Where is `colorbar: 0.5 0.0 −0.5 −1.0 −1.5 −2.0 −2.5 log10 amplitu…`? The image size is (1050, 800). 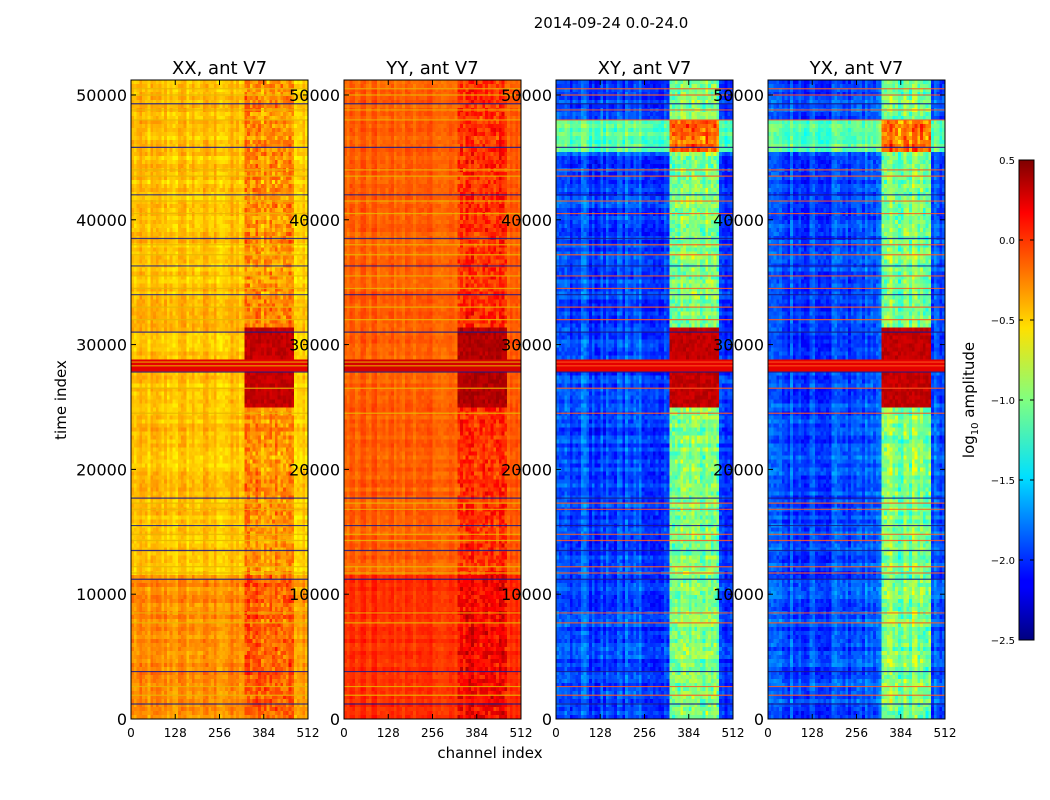 colorbar: 0.5 0.0 −0.5 −1.0 −1.5 −2.0 −2.5 log10 amplitu… is located at coordinates (997, 401).